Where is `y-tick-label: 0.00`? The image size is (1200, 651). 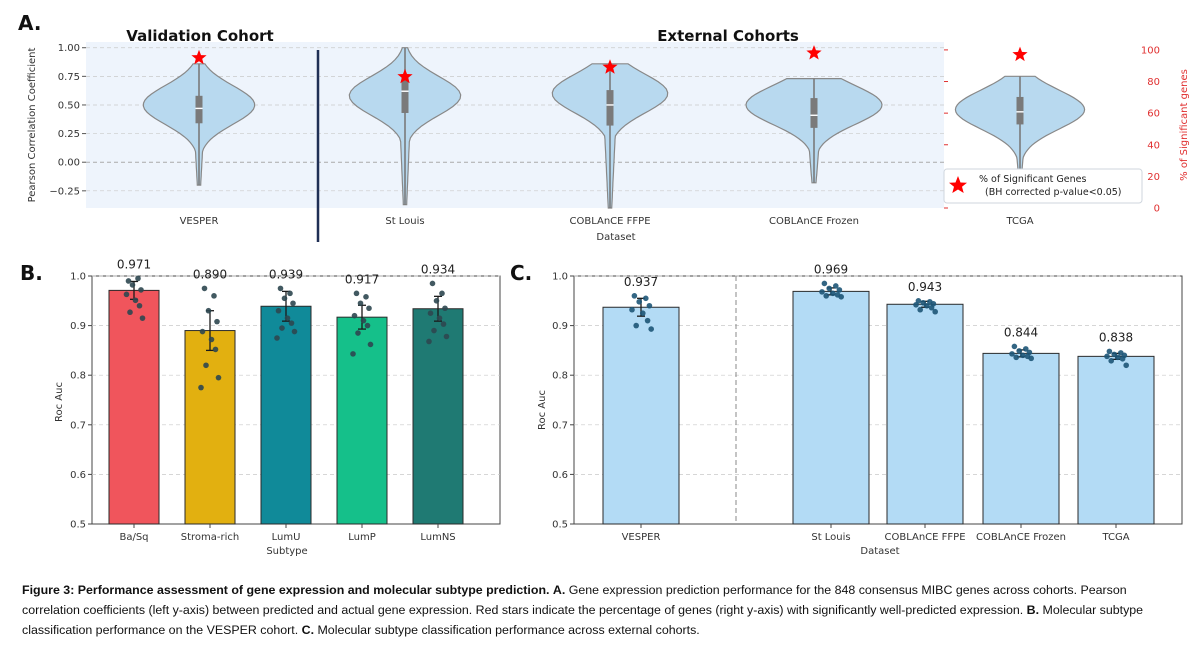
y-tick-label: 0.00 is located at coordinates (69, 163).